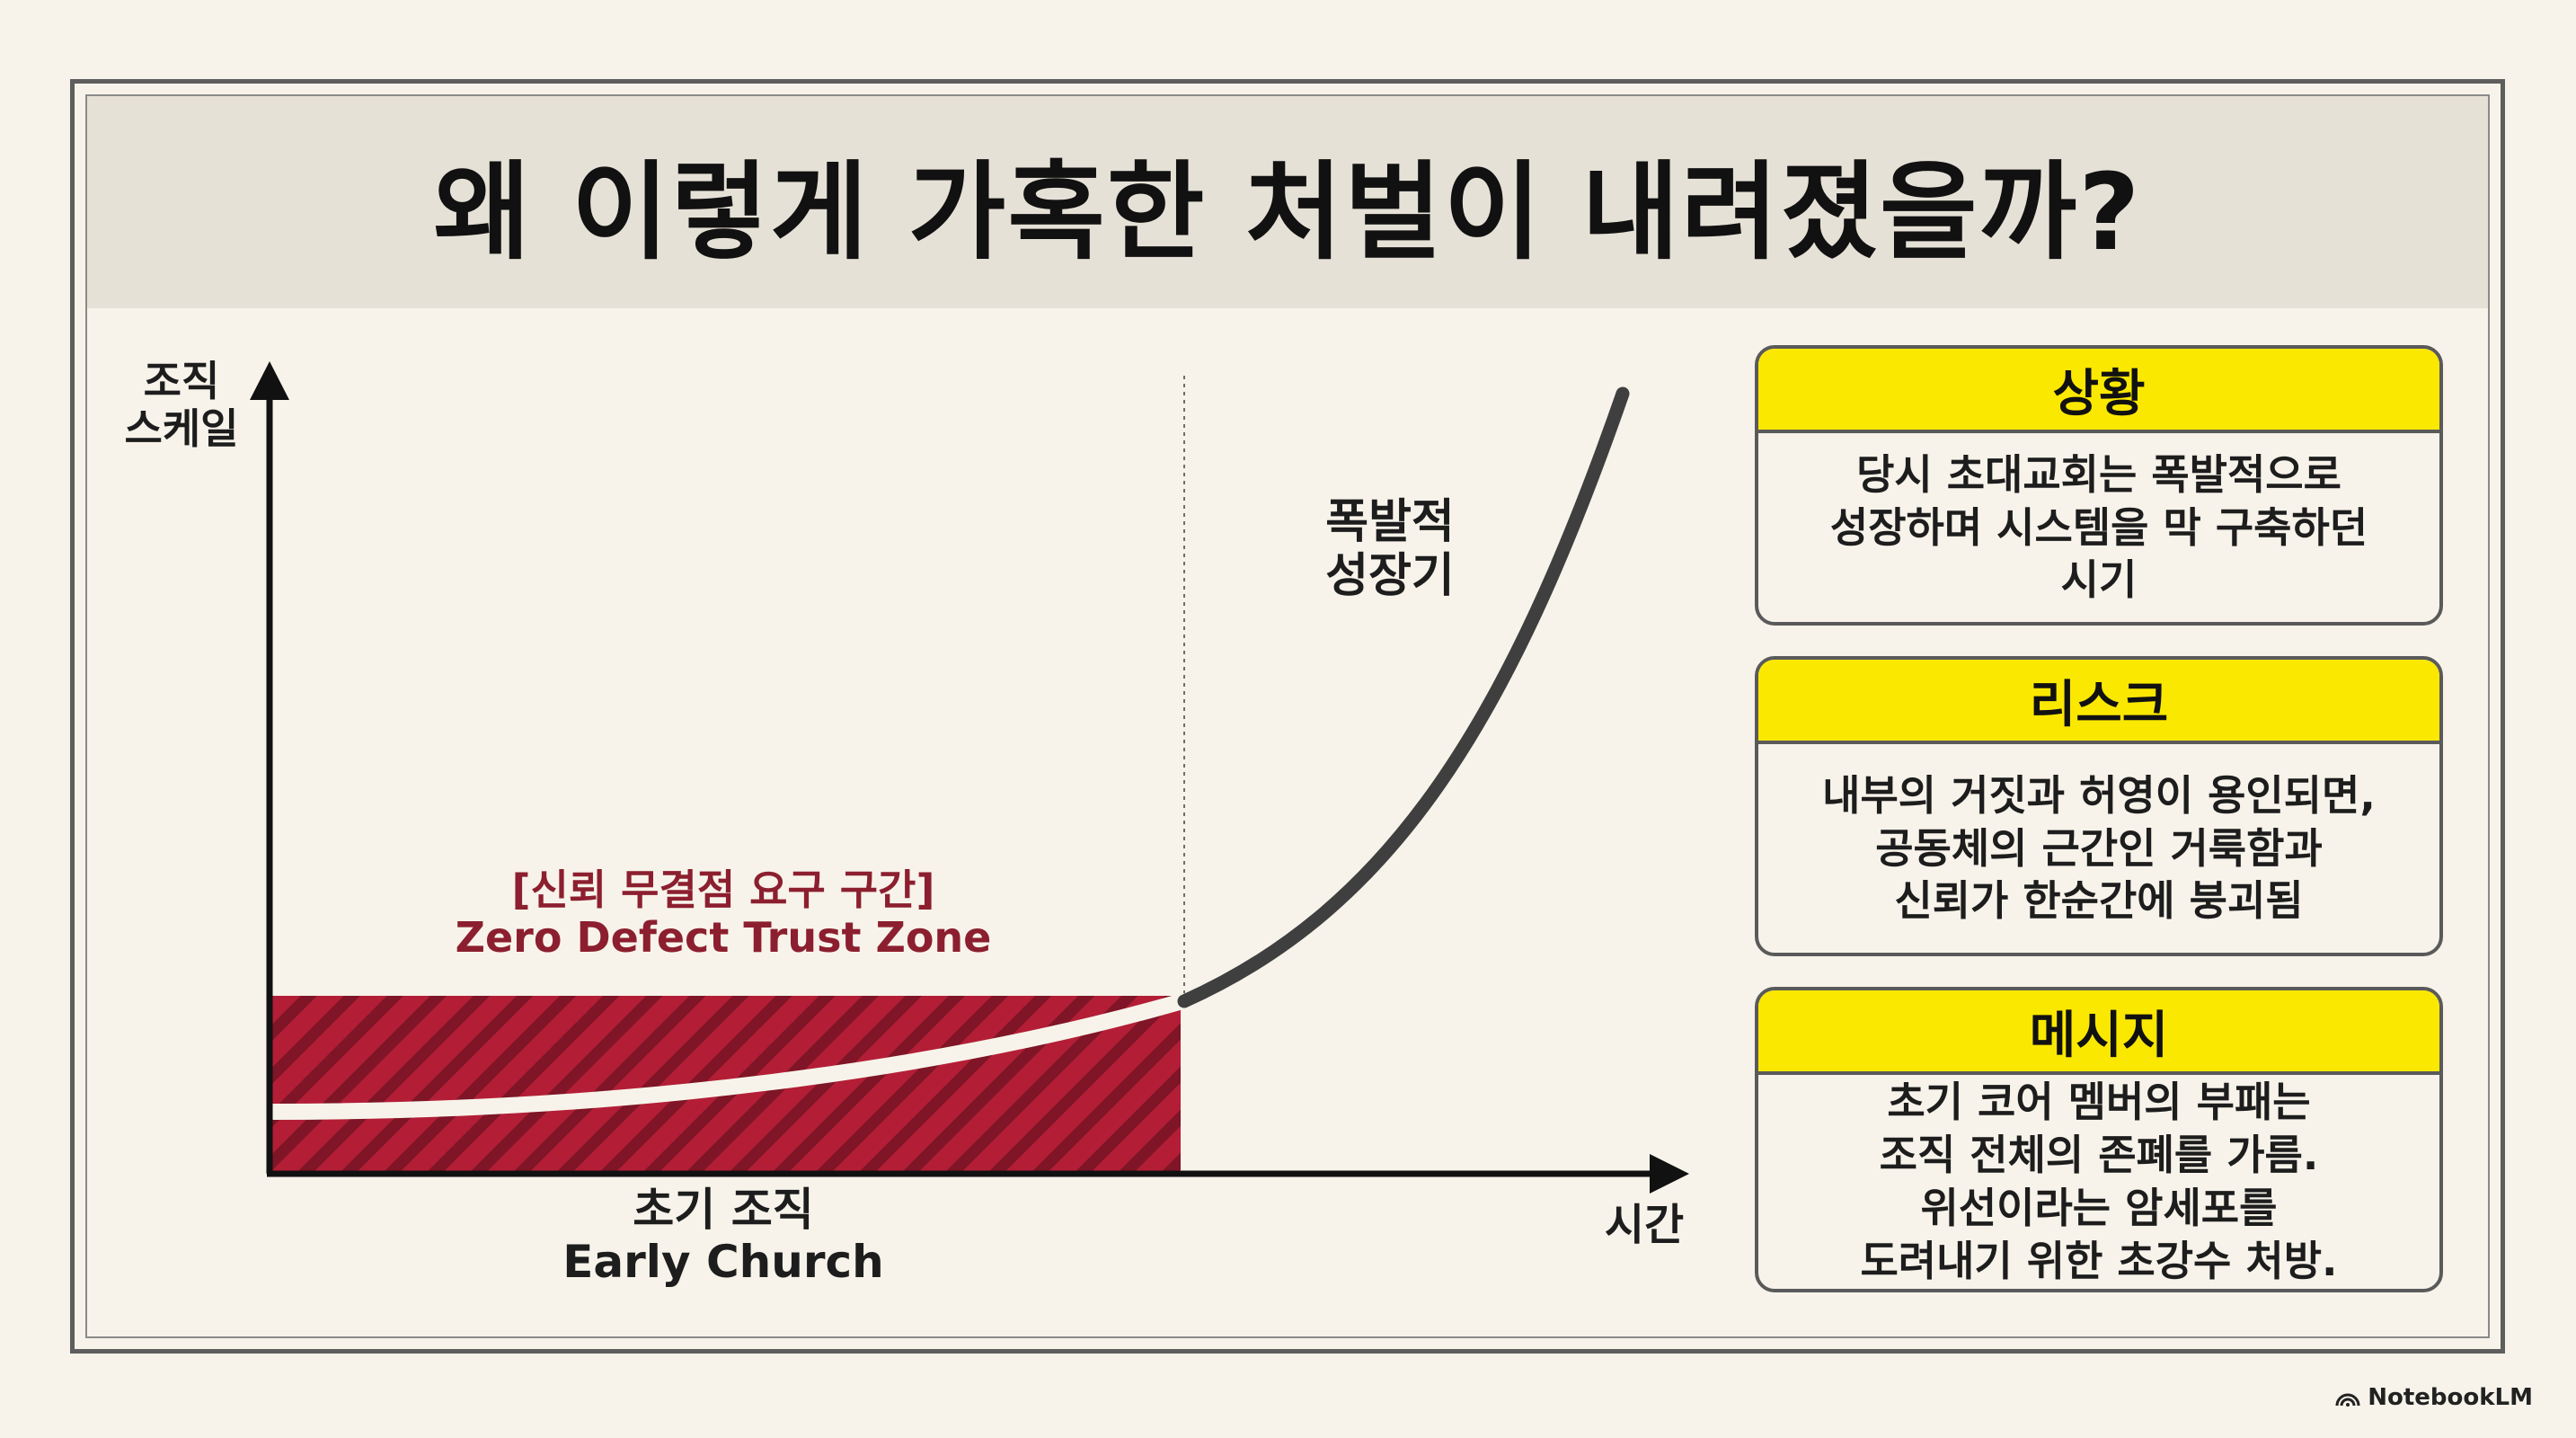 Image resolution: width=2576 pixels, height=1438 pixels. Describe the element at coordinates (181, 428) in the screenshot. I see `y-axis-label-line-2: 스케일` at that location.